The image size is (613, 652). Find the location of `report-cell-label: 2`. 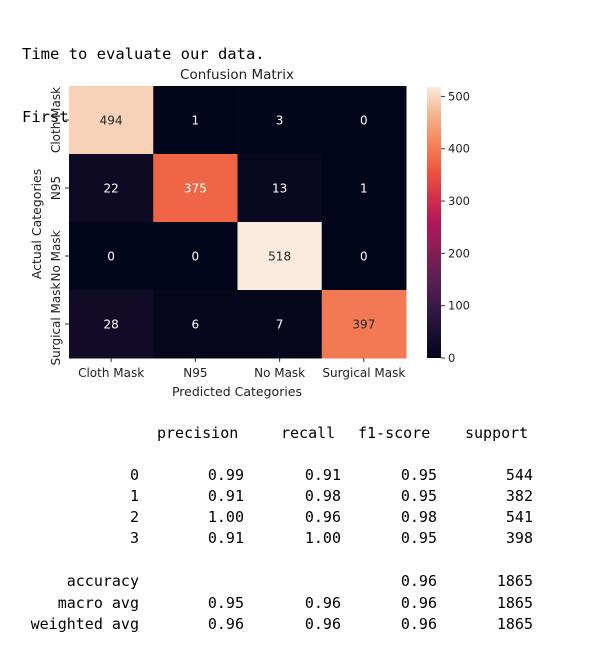

report-cell-label: 2 is located at coordinates (134, 517).